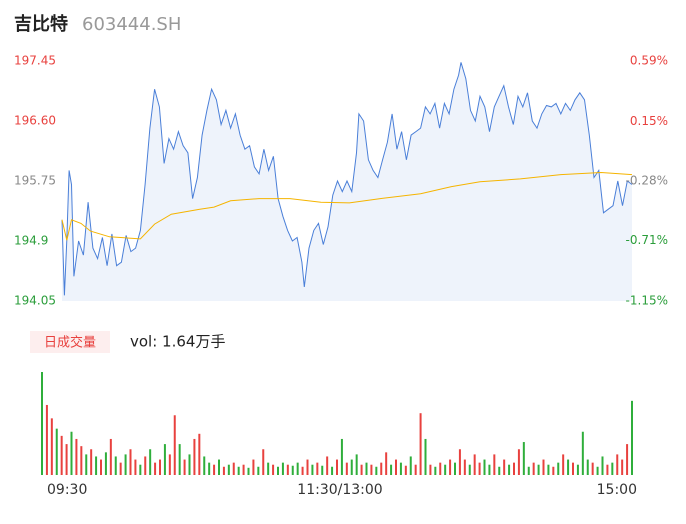  I want to click on y2-tick-label: 0.15%, so click(649, 121).